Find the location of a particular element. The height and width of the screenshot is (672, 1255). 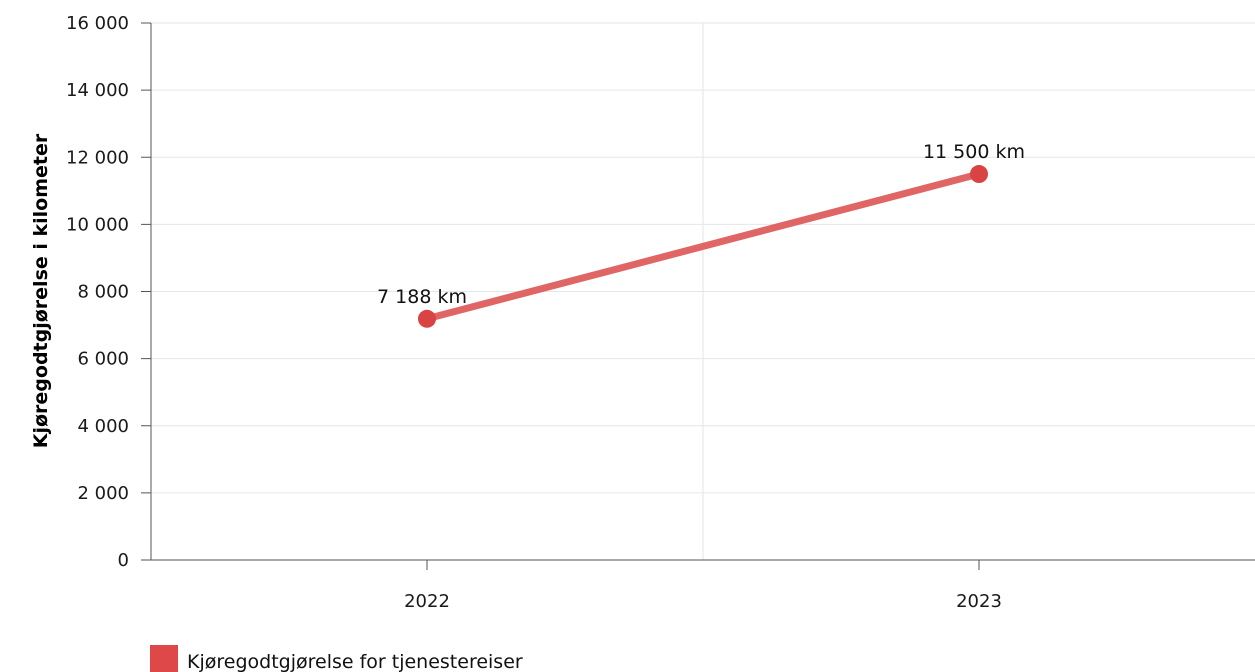

y-axis-label: Kjøregodtgjørelse i kilometer is located at coordinates (41, 290).